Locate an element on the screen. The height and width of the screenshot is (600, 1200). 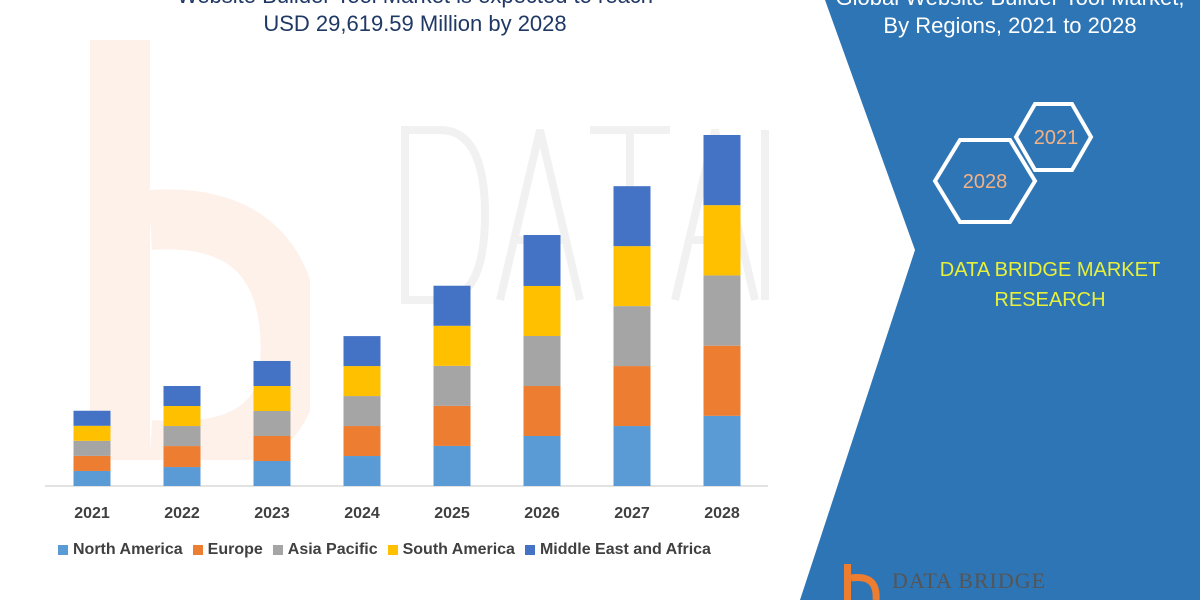
legend-item-south-america: South America is located at coordinates (451, 550).